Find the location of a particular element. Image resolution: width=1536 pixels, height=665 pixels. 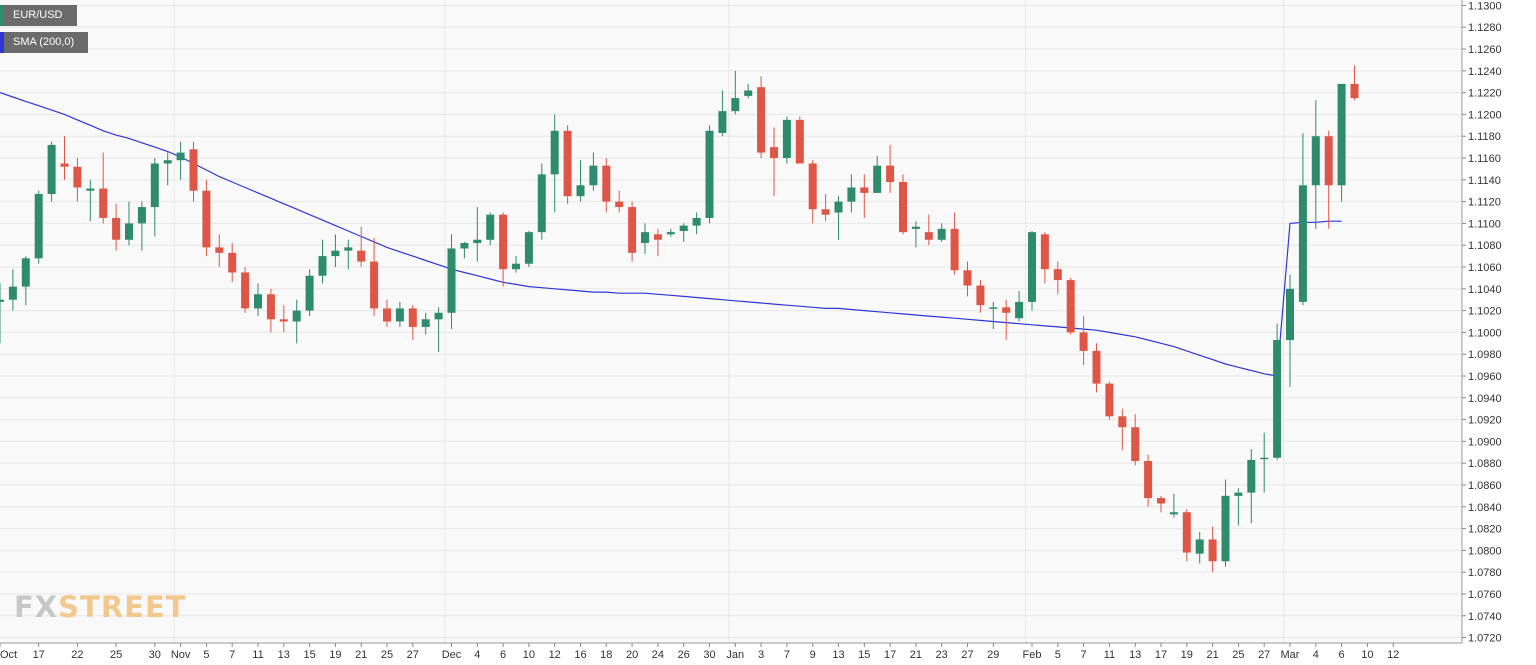

x-tick-label: 7 is located at coordinates (1084, 655).